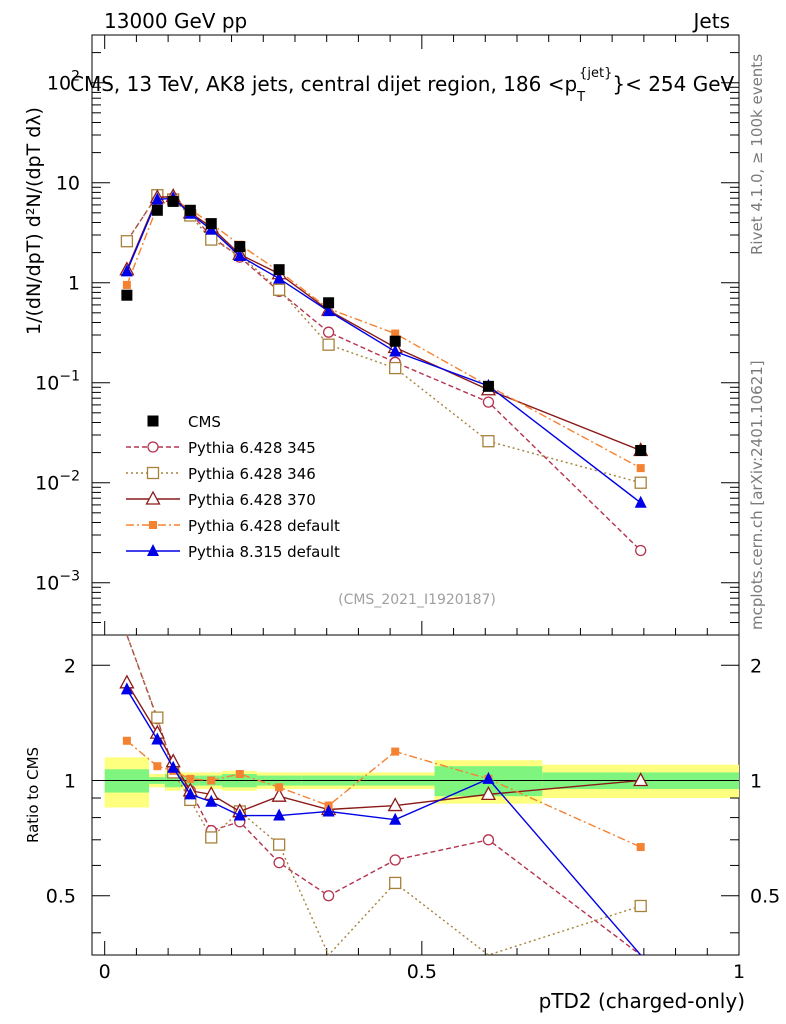 The width and height of the screenshot is (786, 1024). I want to click on legend-label-cms: CMS, so click(204, 422).